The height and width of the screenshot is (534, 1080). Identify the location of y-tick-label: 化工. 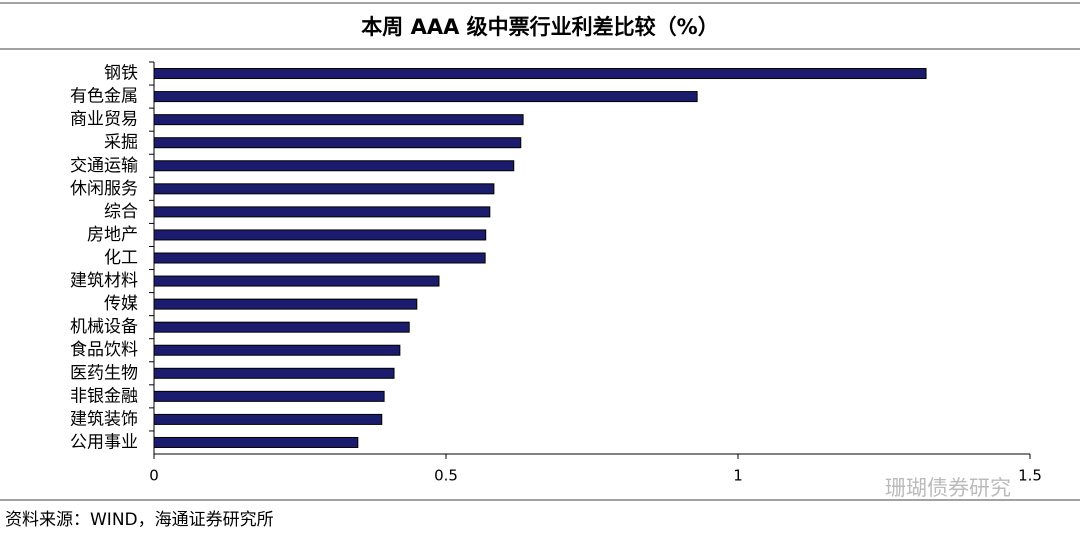
(121, 258).